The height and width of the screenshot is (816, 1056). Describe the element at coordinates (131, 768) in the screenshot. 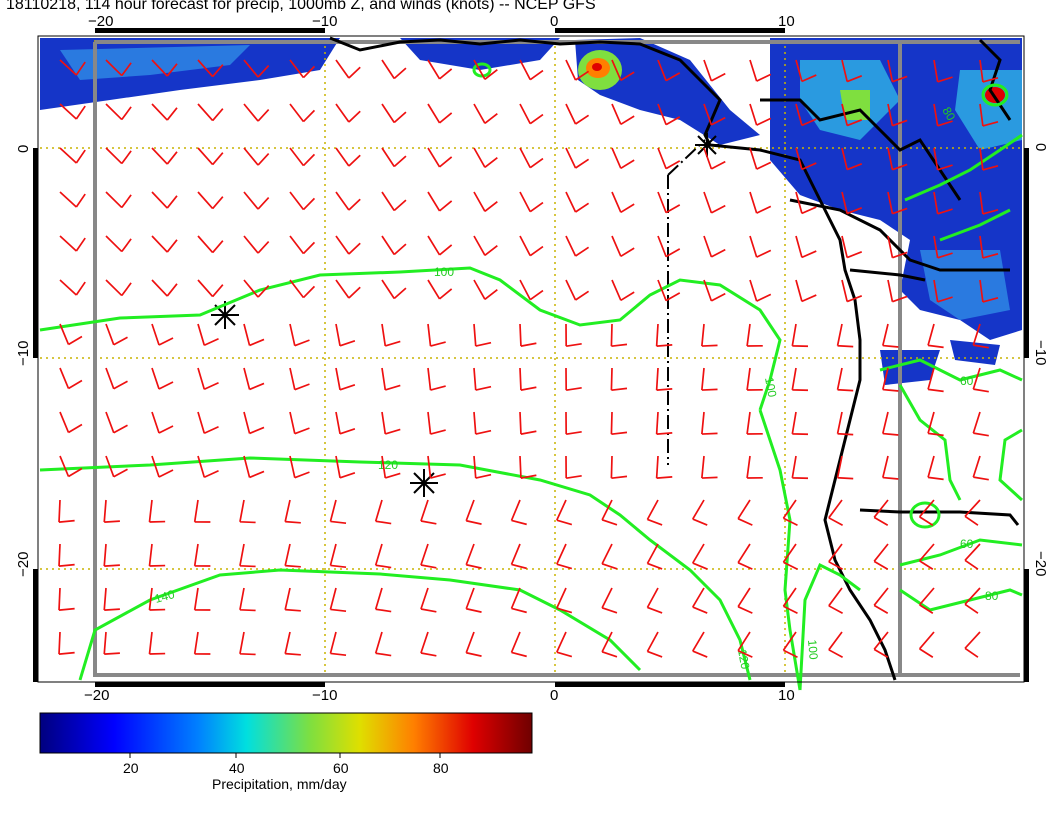

I see `colorbar-tick: 20` at that location.